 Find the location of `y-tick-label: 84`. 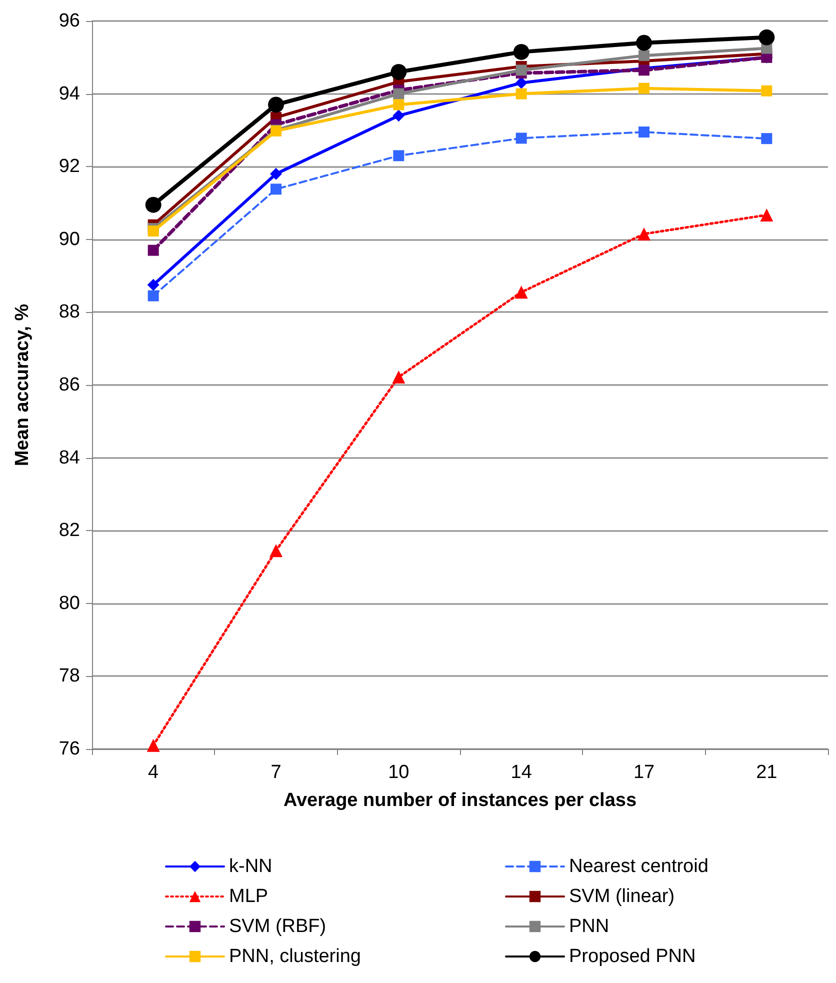

y-tick-label: 84 is located at coordinates (69, 457).